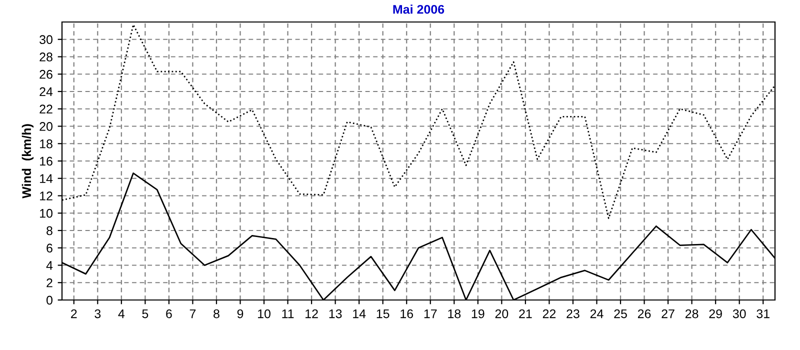  I want to click on y-tick-label: 12, so click(46, 196).